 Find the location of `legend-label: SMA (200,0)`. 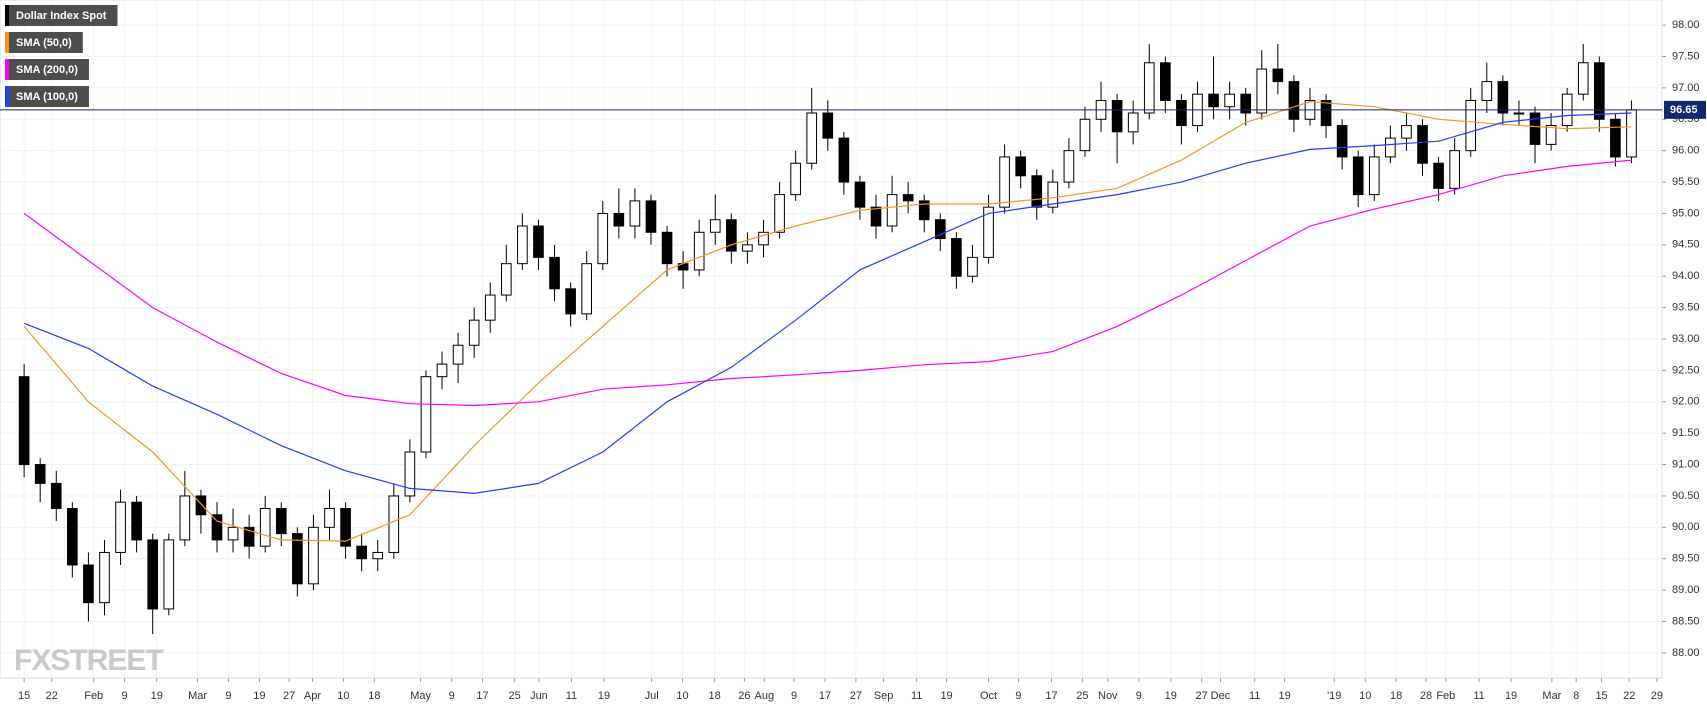

legend-label: SMA (200,0) is located at coordinates (47, 70).